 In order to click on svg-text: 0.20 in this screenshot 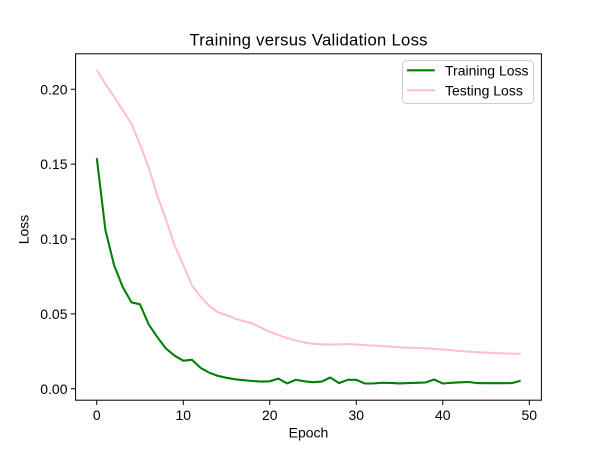, I will do `click(53, 89)`.